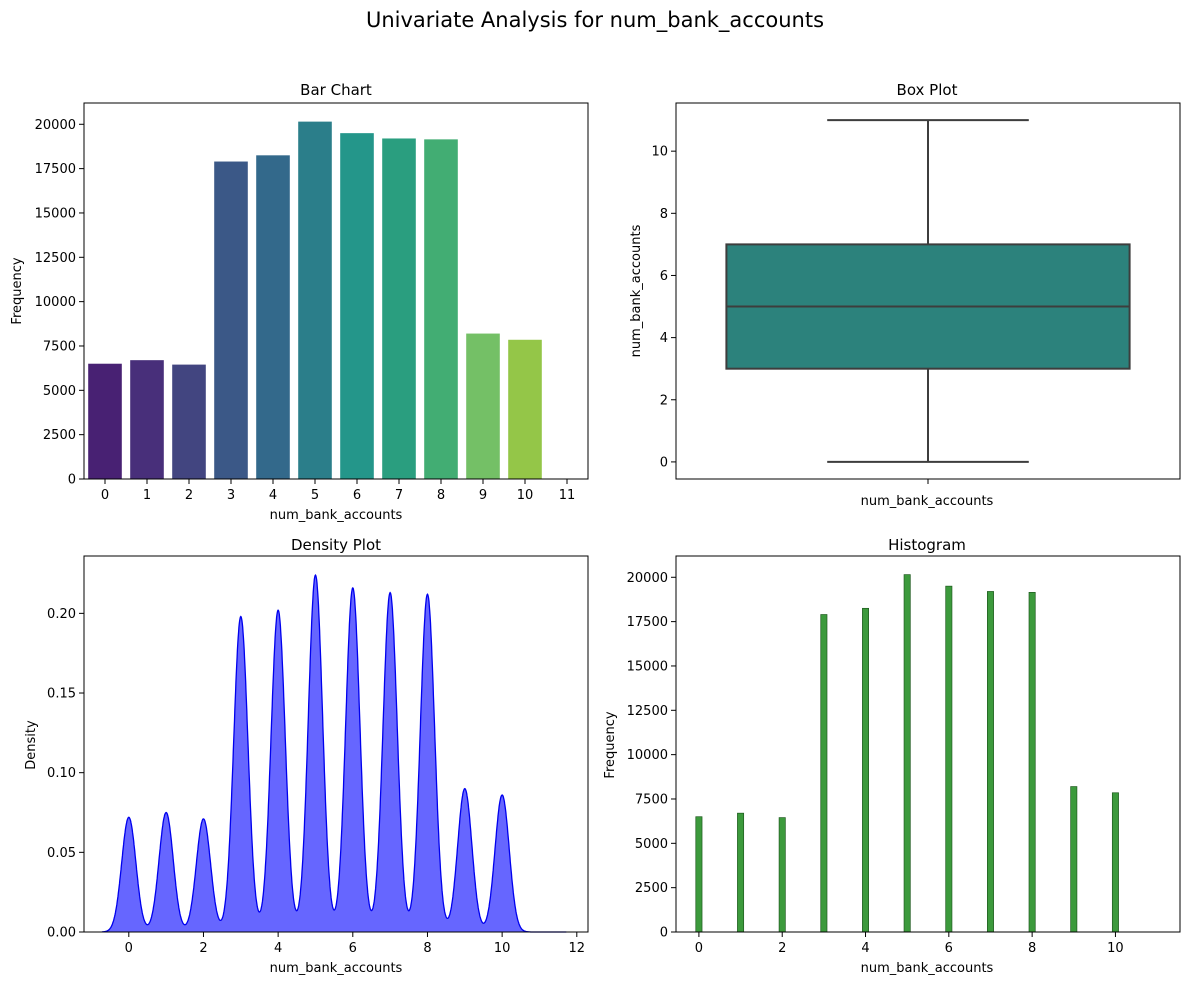  I want to click on bar-chart-title: Bar Chart, so click(336, 90).